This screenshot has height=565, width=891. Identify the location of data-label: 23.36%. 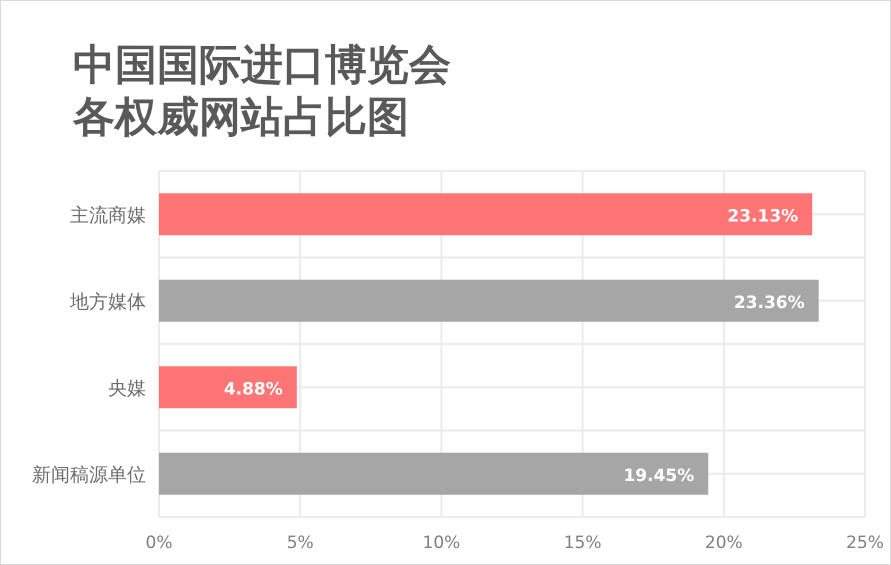
(769, 302).